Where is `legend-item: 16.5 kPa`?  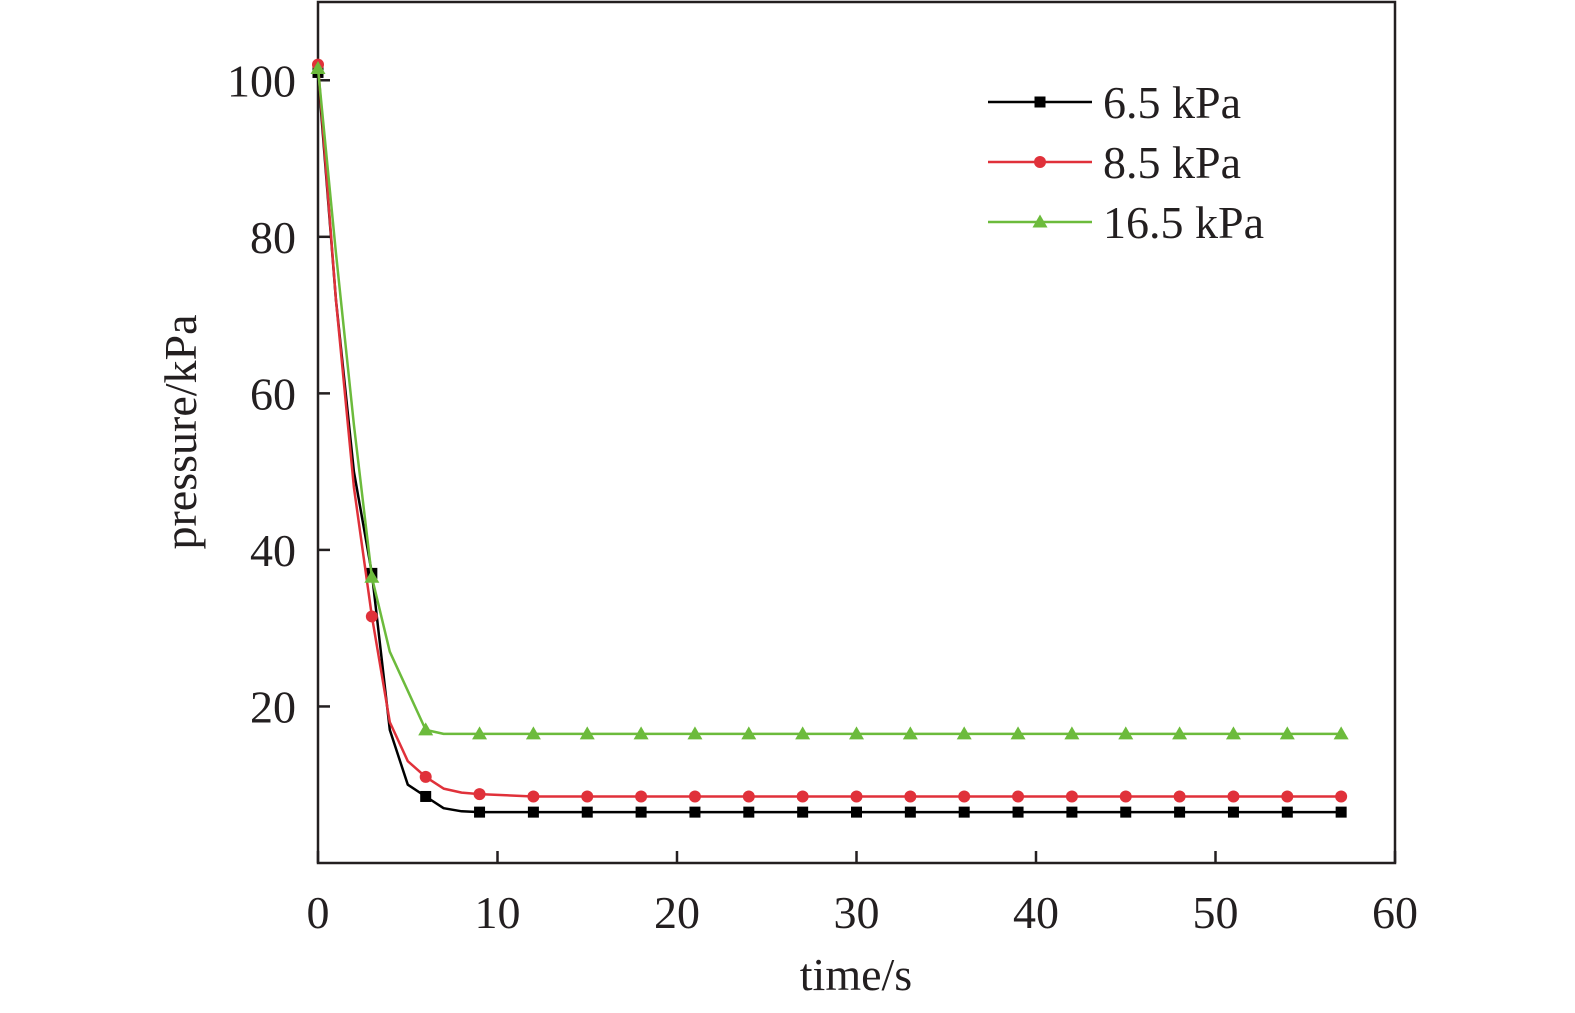 legend-item: 16.5 kPa is located at coordinates (1126, 222).